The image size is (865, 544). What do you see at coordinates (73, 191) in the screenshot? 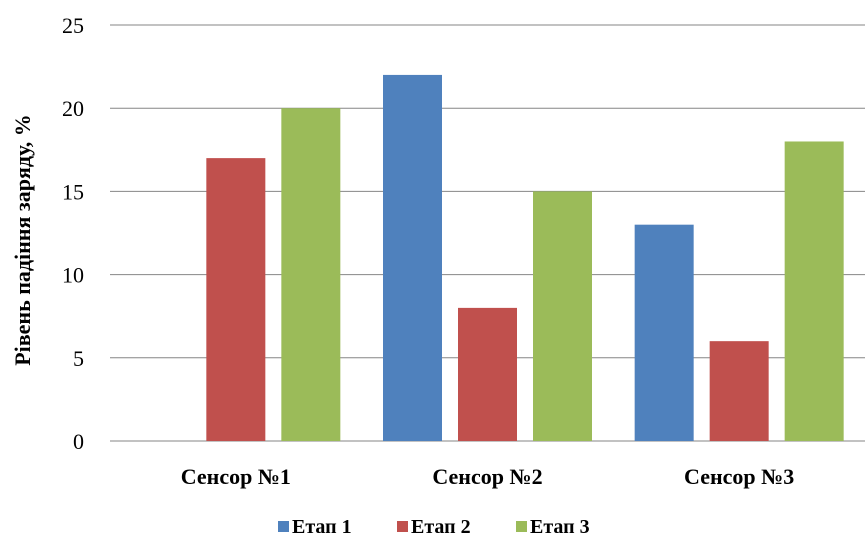
I see `y-tick-label: 15` at bounding box center [73, 191].